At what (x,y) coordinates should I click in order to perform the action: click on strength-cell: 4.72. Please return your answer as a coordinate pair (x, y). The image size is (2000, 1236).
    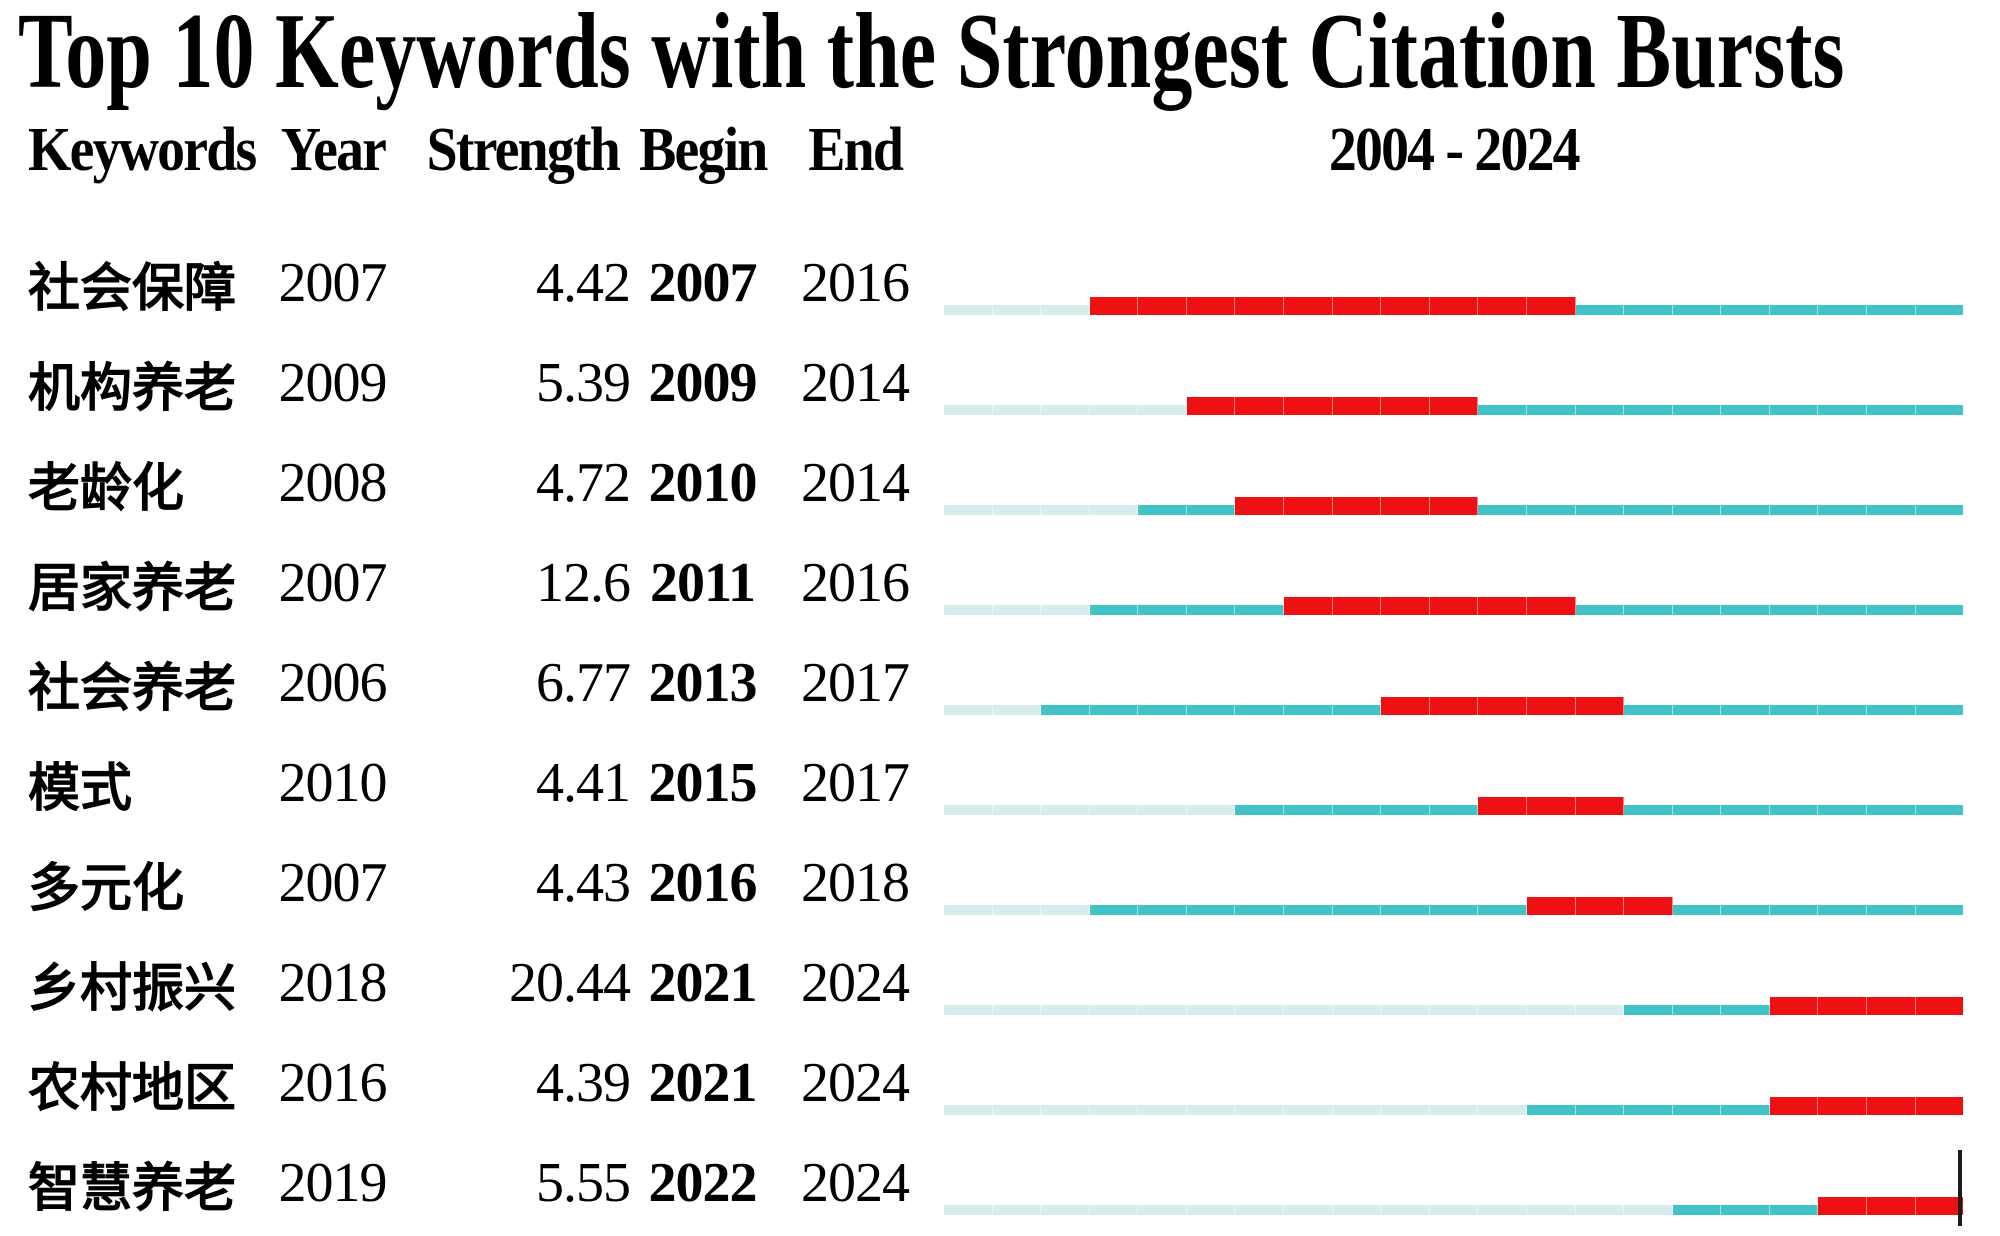
    Looking at the image, I should click on (583, 483).